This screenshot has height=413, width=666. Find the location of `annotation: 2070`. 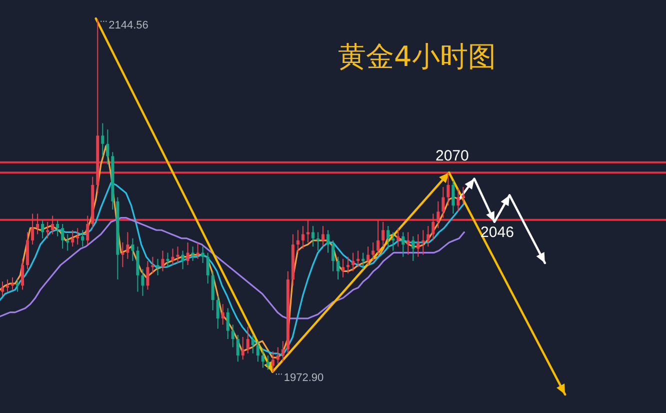

annotation: 2070 is located at coordinates (452, 156).